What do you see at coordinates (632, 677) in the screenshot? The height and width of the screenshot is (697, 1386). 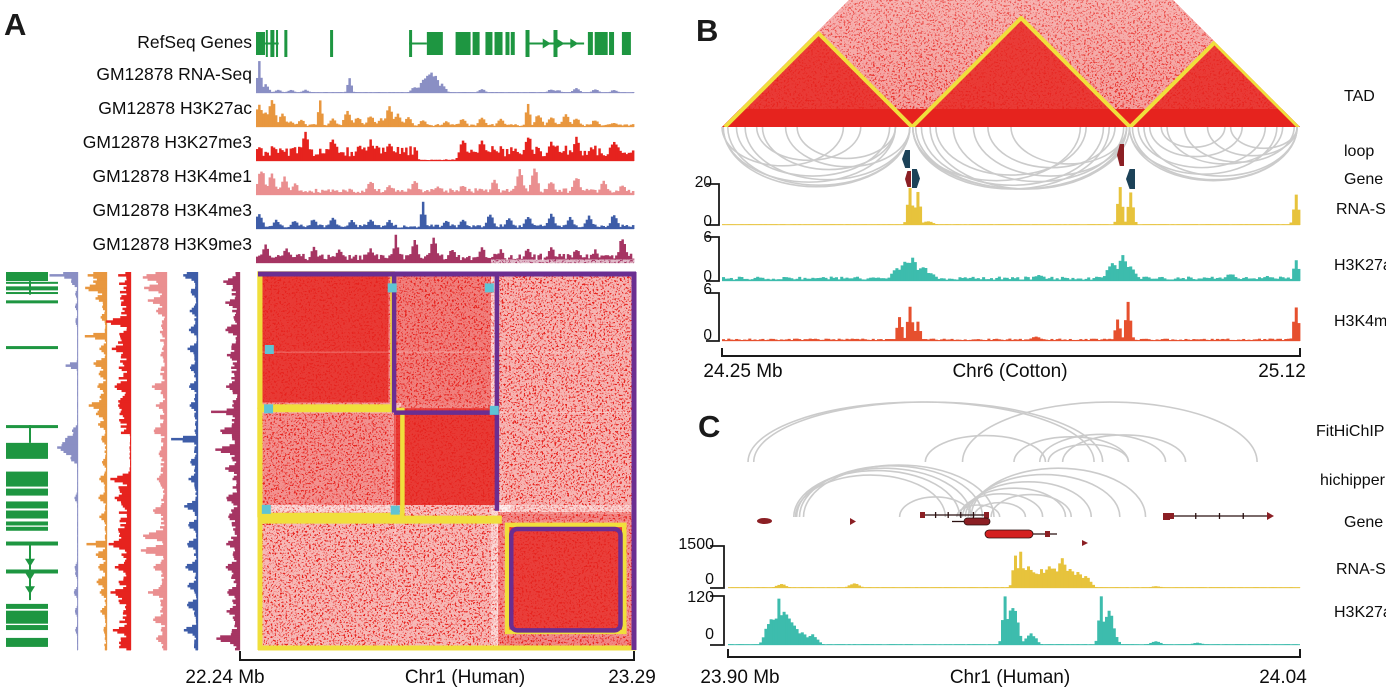 I see `a-axis-end: 23.29` at bounding box center [632, 677].